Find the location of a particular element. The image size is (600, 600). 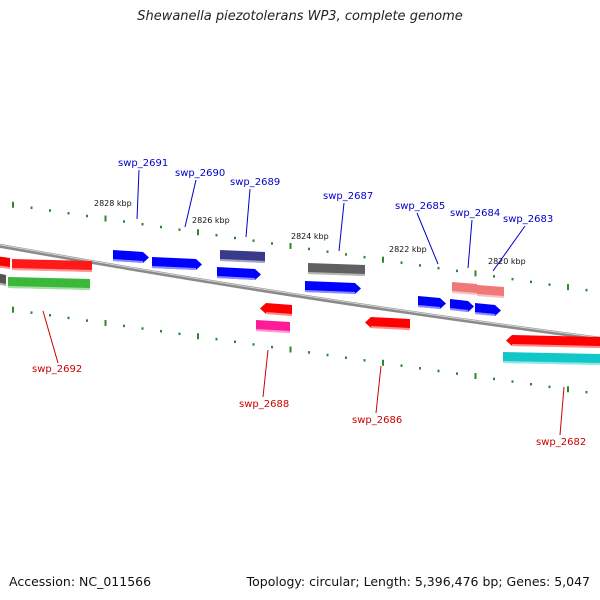

gene-label-swp_2690: swp_2690 is located at coordinates (200, 173).